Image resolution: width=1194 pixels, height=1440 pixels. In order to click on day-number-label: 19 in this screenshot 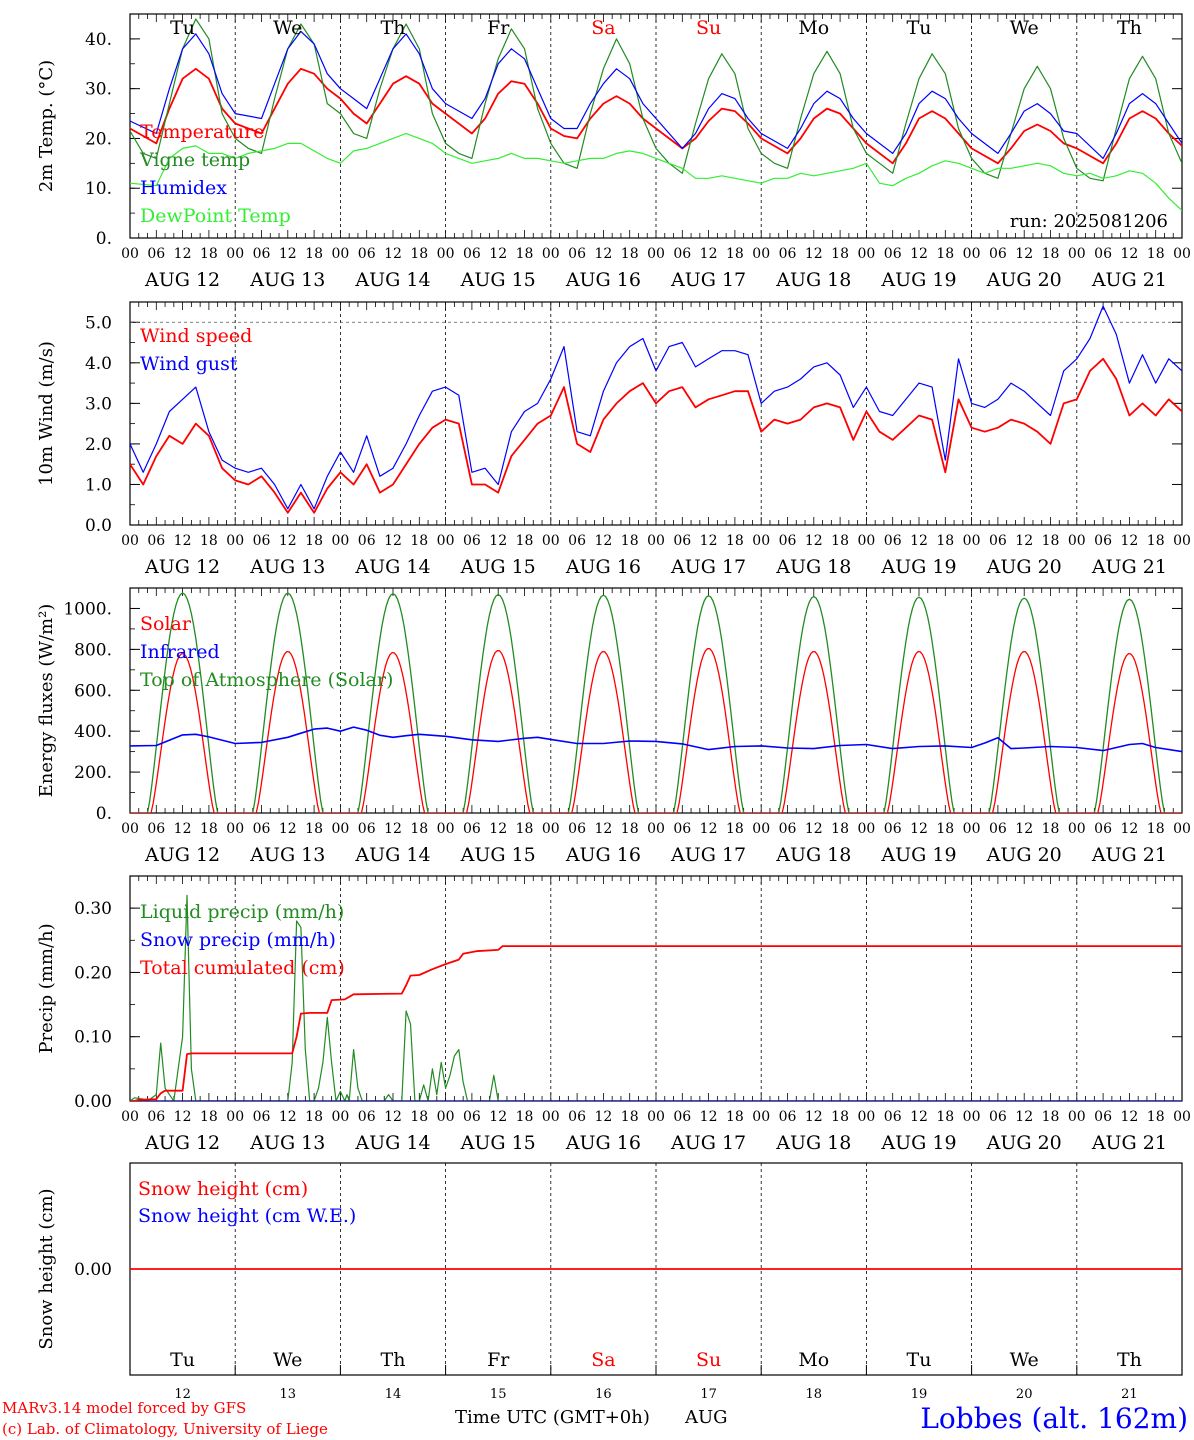, I will do `click(919, 1394)`.